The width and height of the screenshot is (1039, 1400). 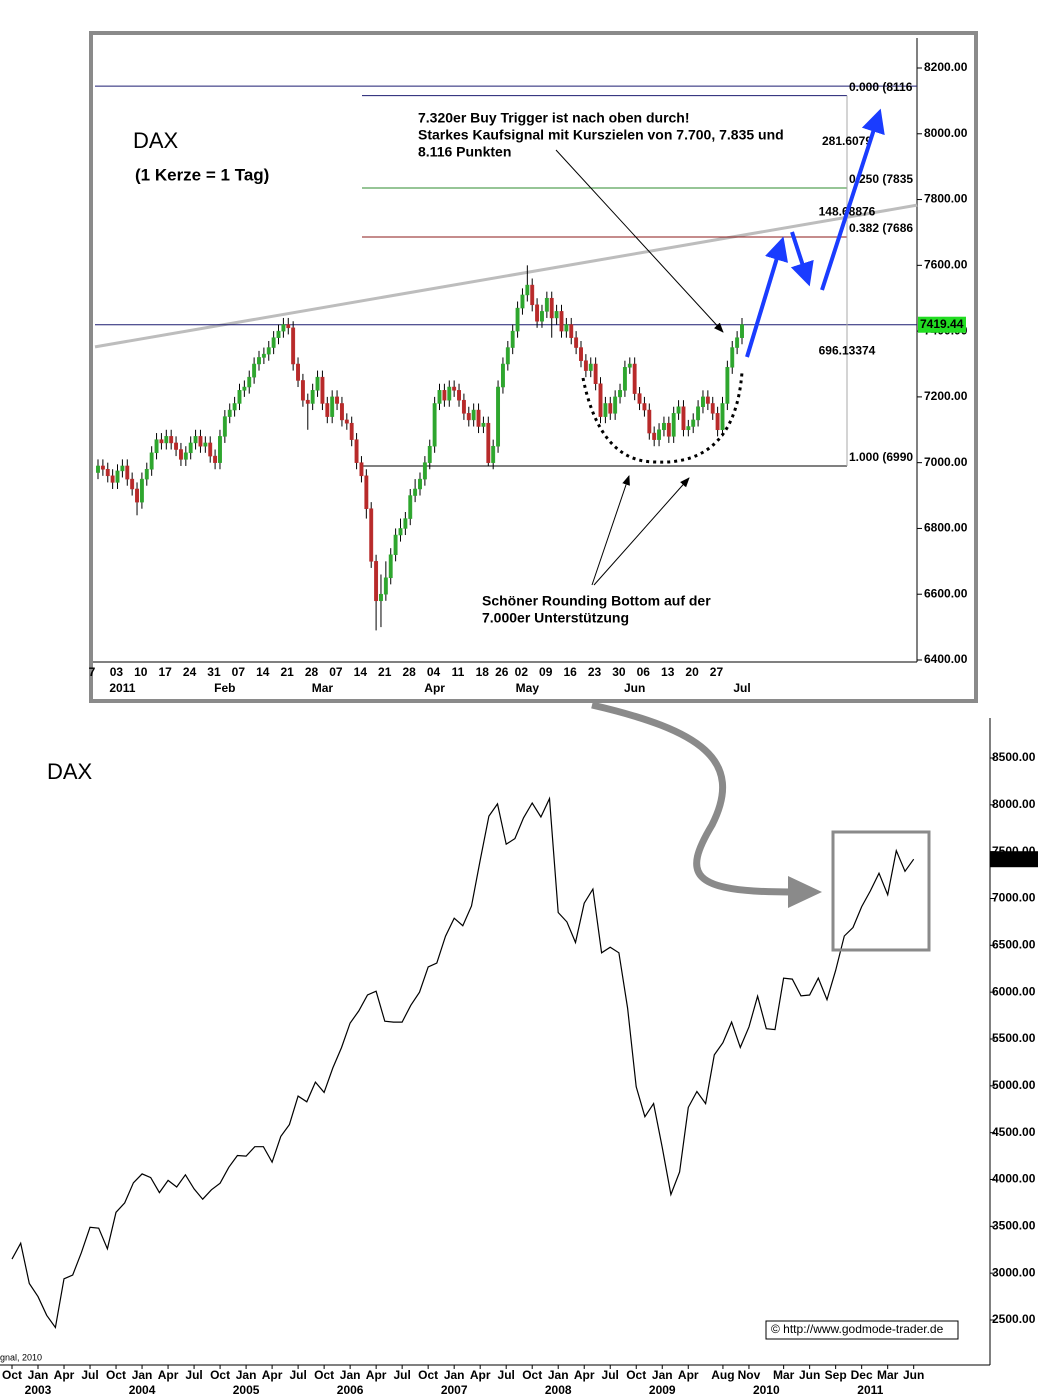 I want to click on x-month-label: 2011, so click(x=122, y=688).